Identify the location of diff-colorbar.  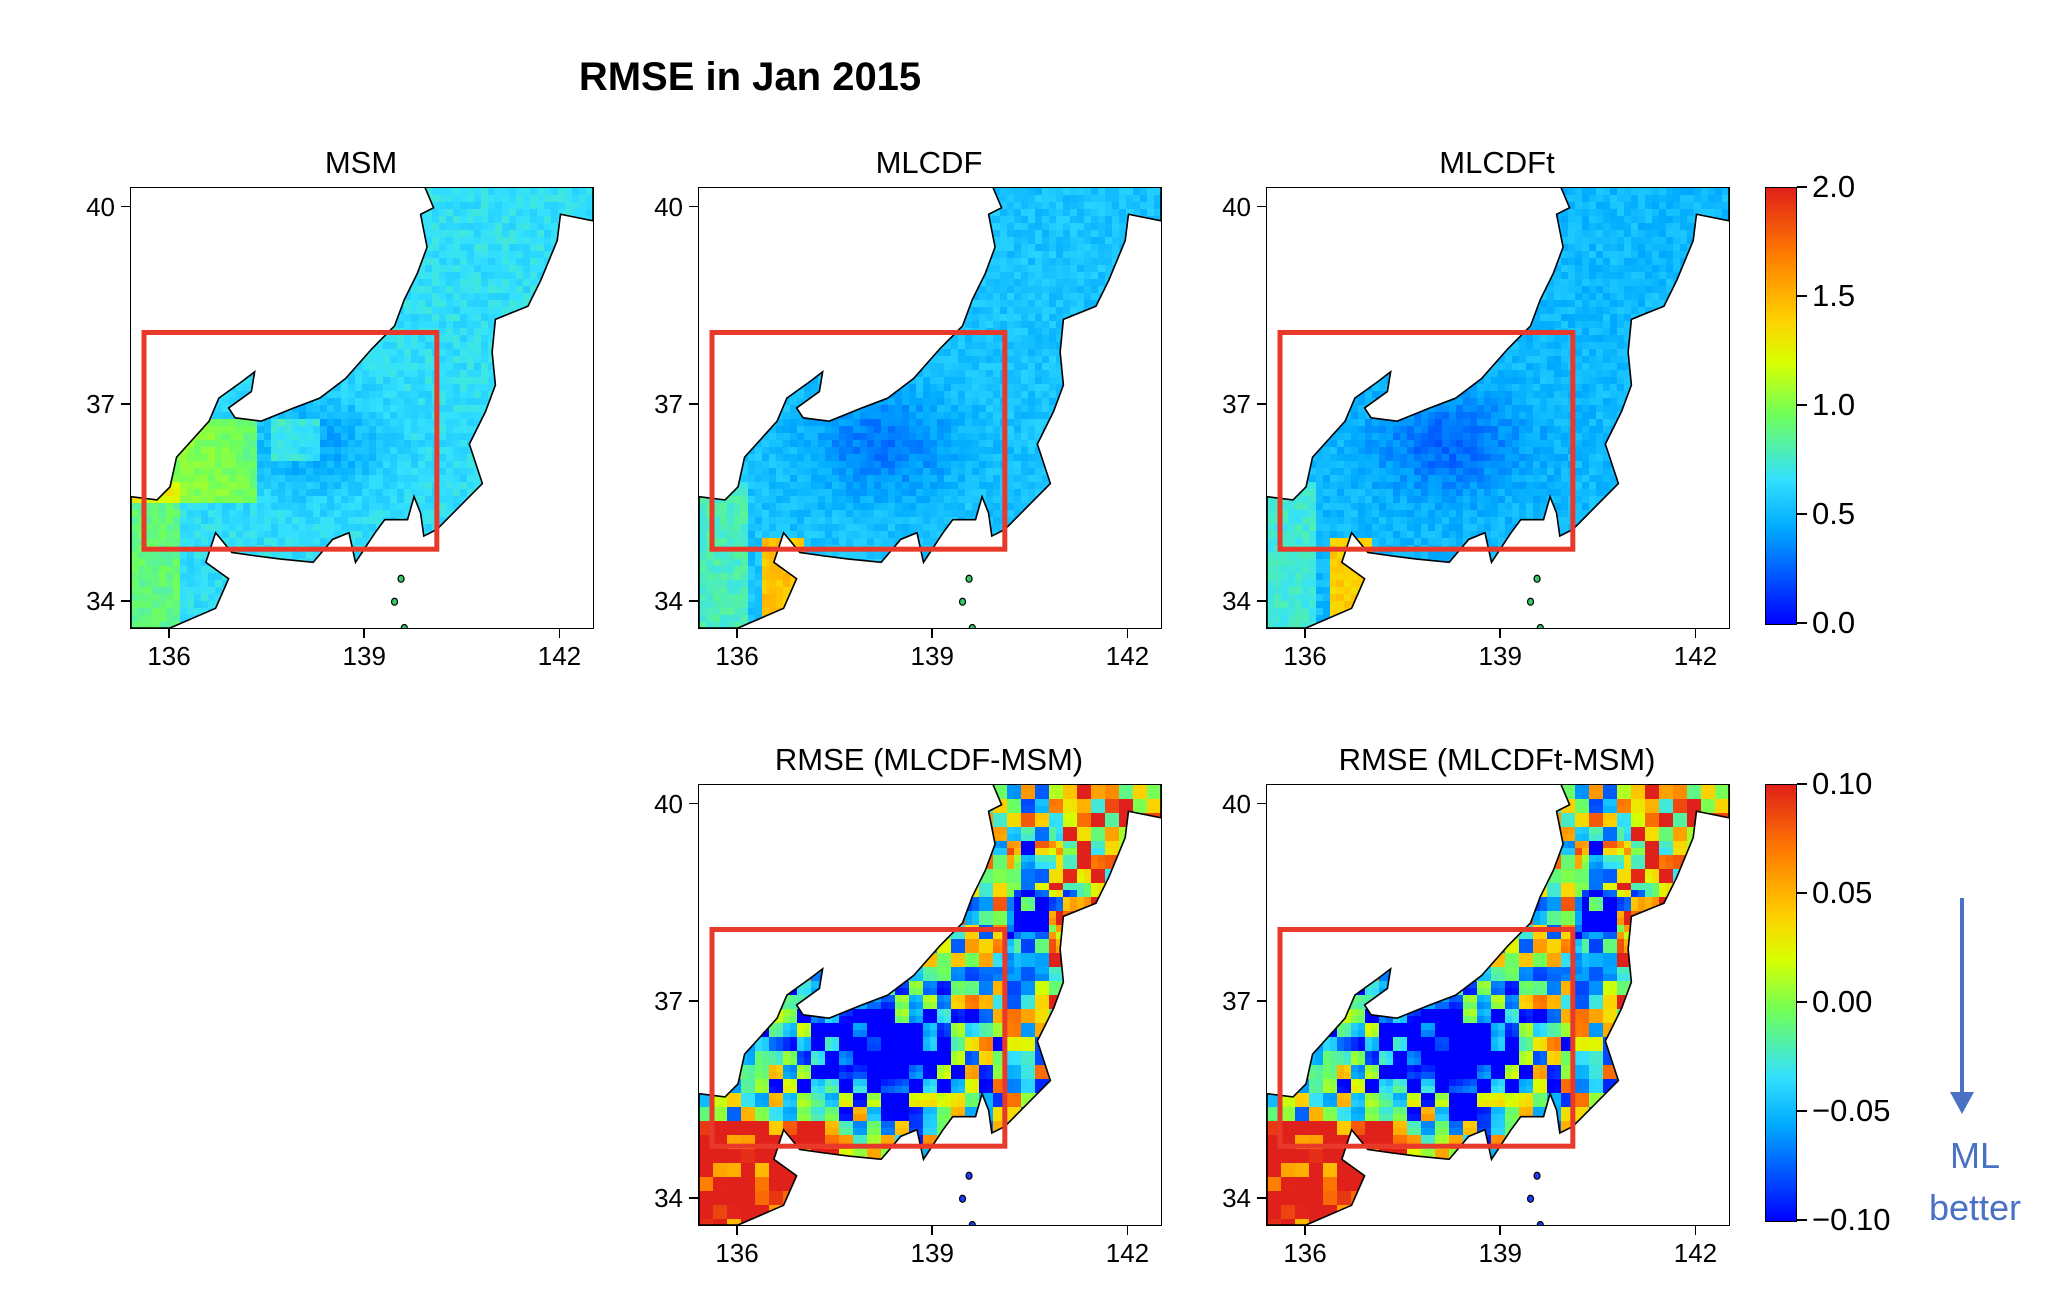
(1781, 1003).